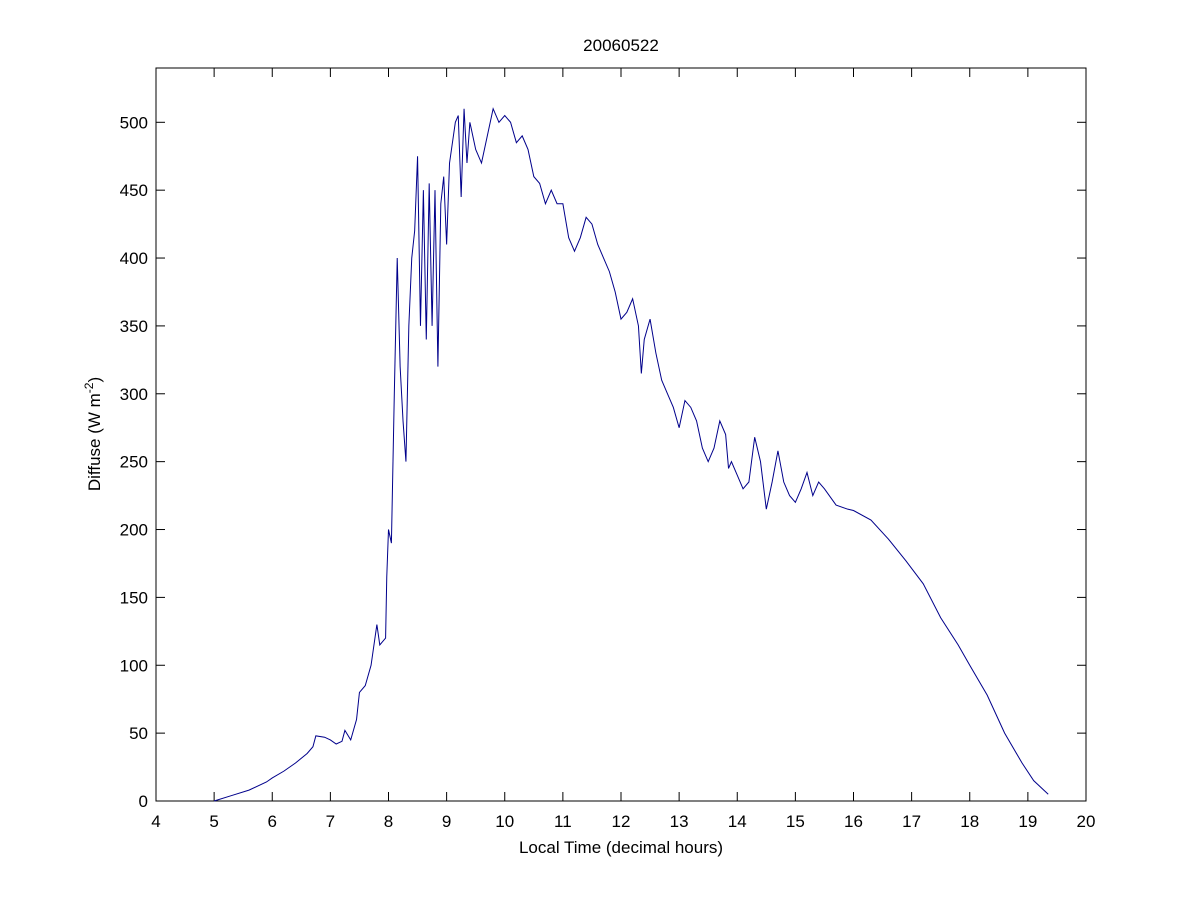 This screenshot has height=900, width=1200. I want to click on x-tick-label: 5, so click(213, 821).